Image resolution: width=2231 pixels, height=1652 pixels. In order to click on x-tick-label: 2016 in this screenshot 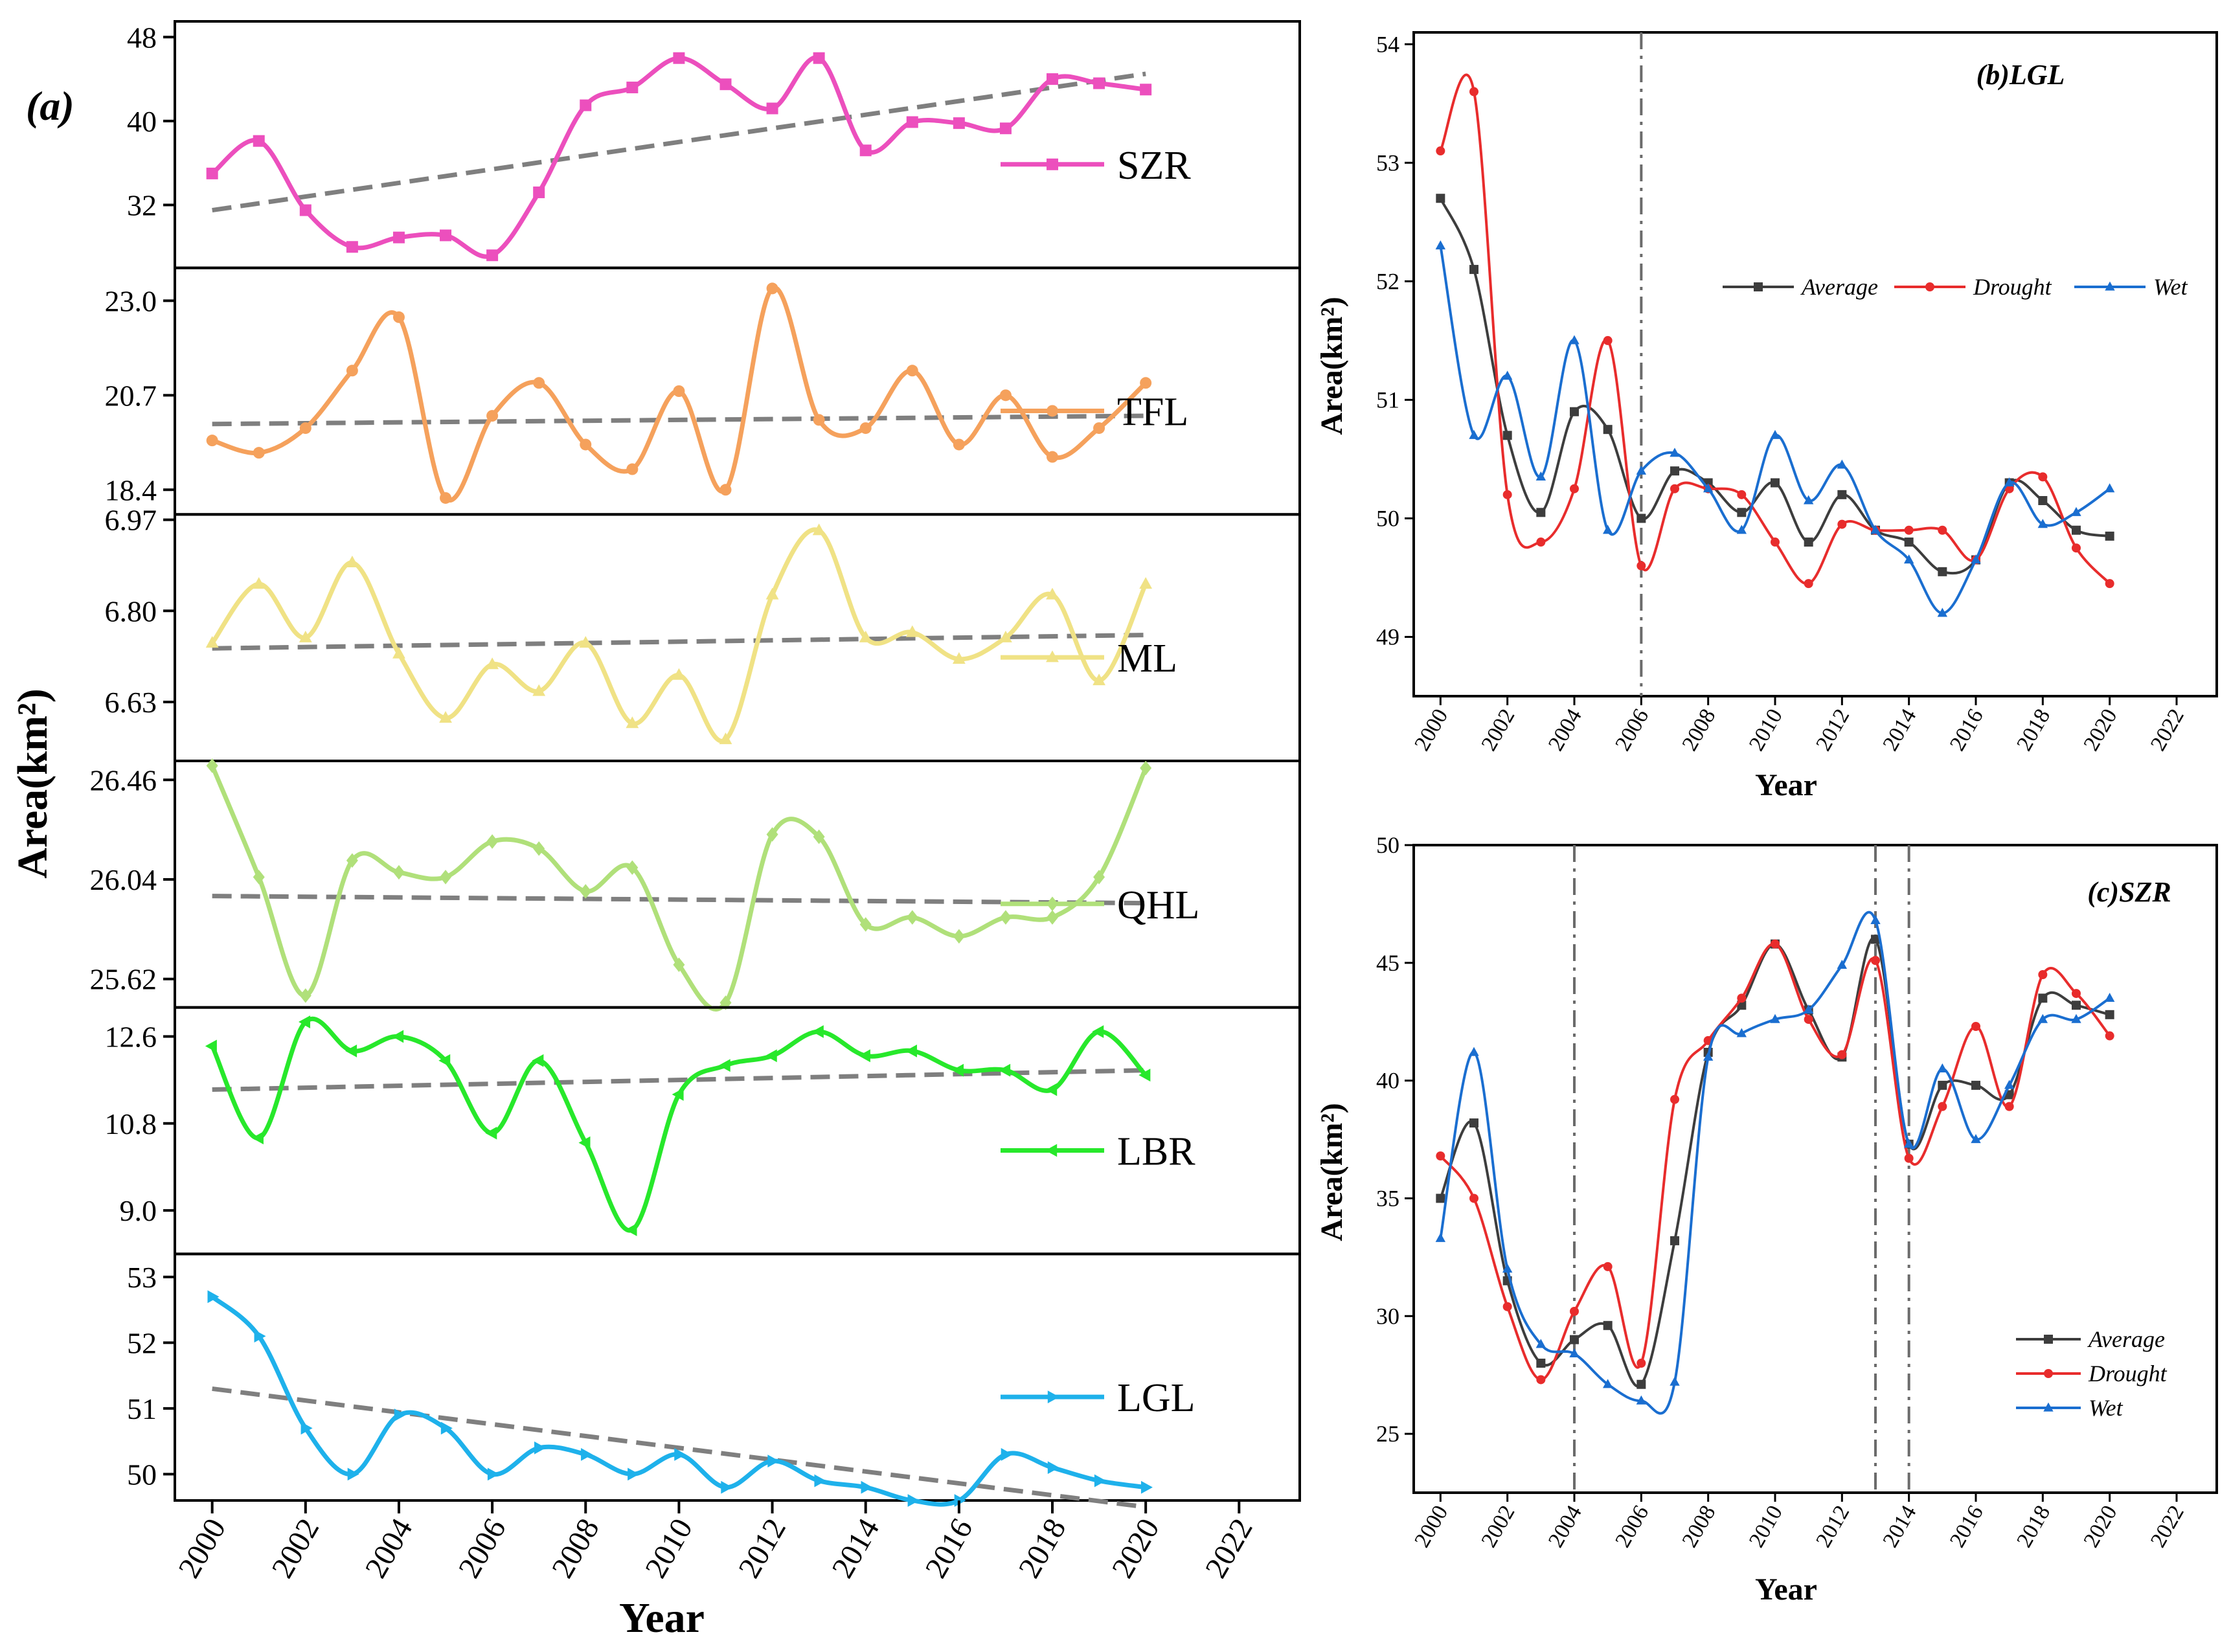, I will do `click(948, 1549)`.